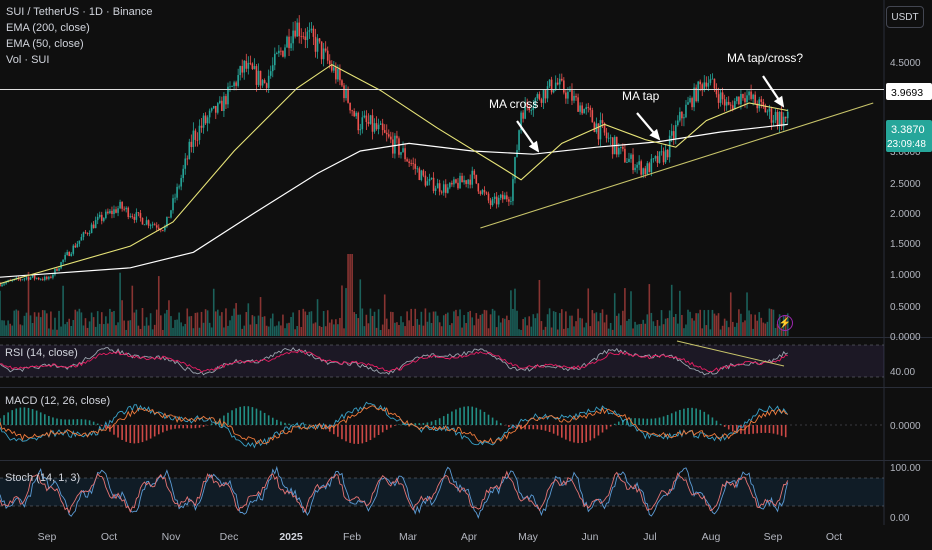  Describe the element at coordinates (905, 426) in the screenshot. I see `macd-axis-tick: 0.0000` at that location.